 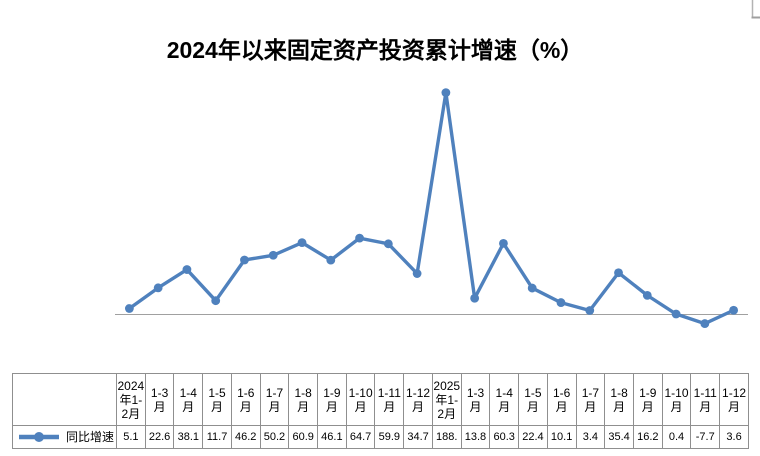 What do you see at coordinates (217, 437) in the screenshot?
I see `table-value-cell: 11.7` at bounding box center [217, 437].